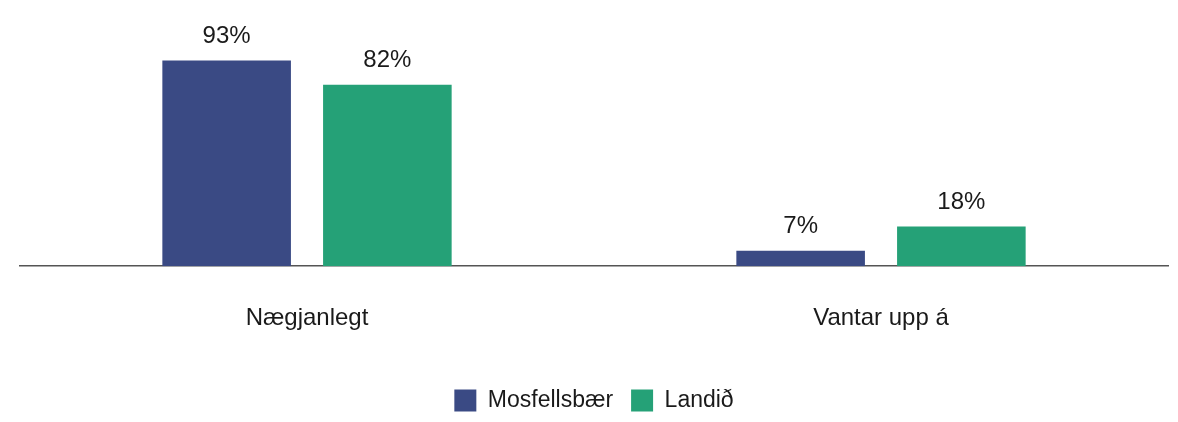 This screenshot has width=1178, height=422. I want to click on x-tick-label: Nægjanlegt, so click(307, 317).